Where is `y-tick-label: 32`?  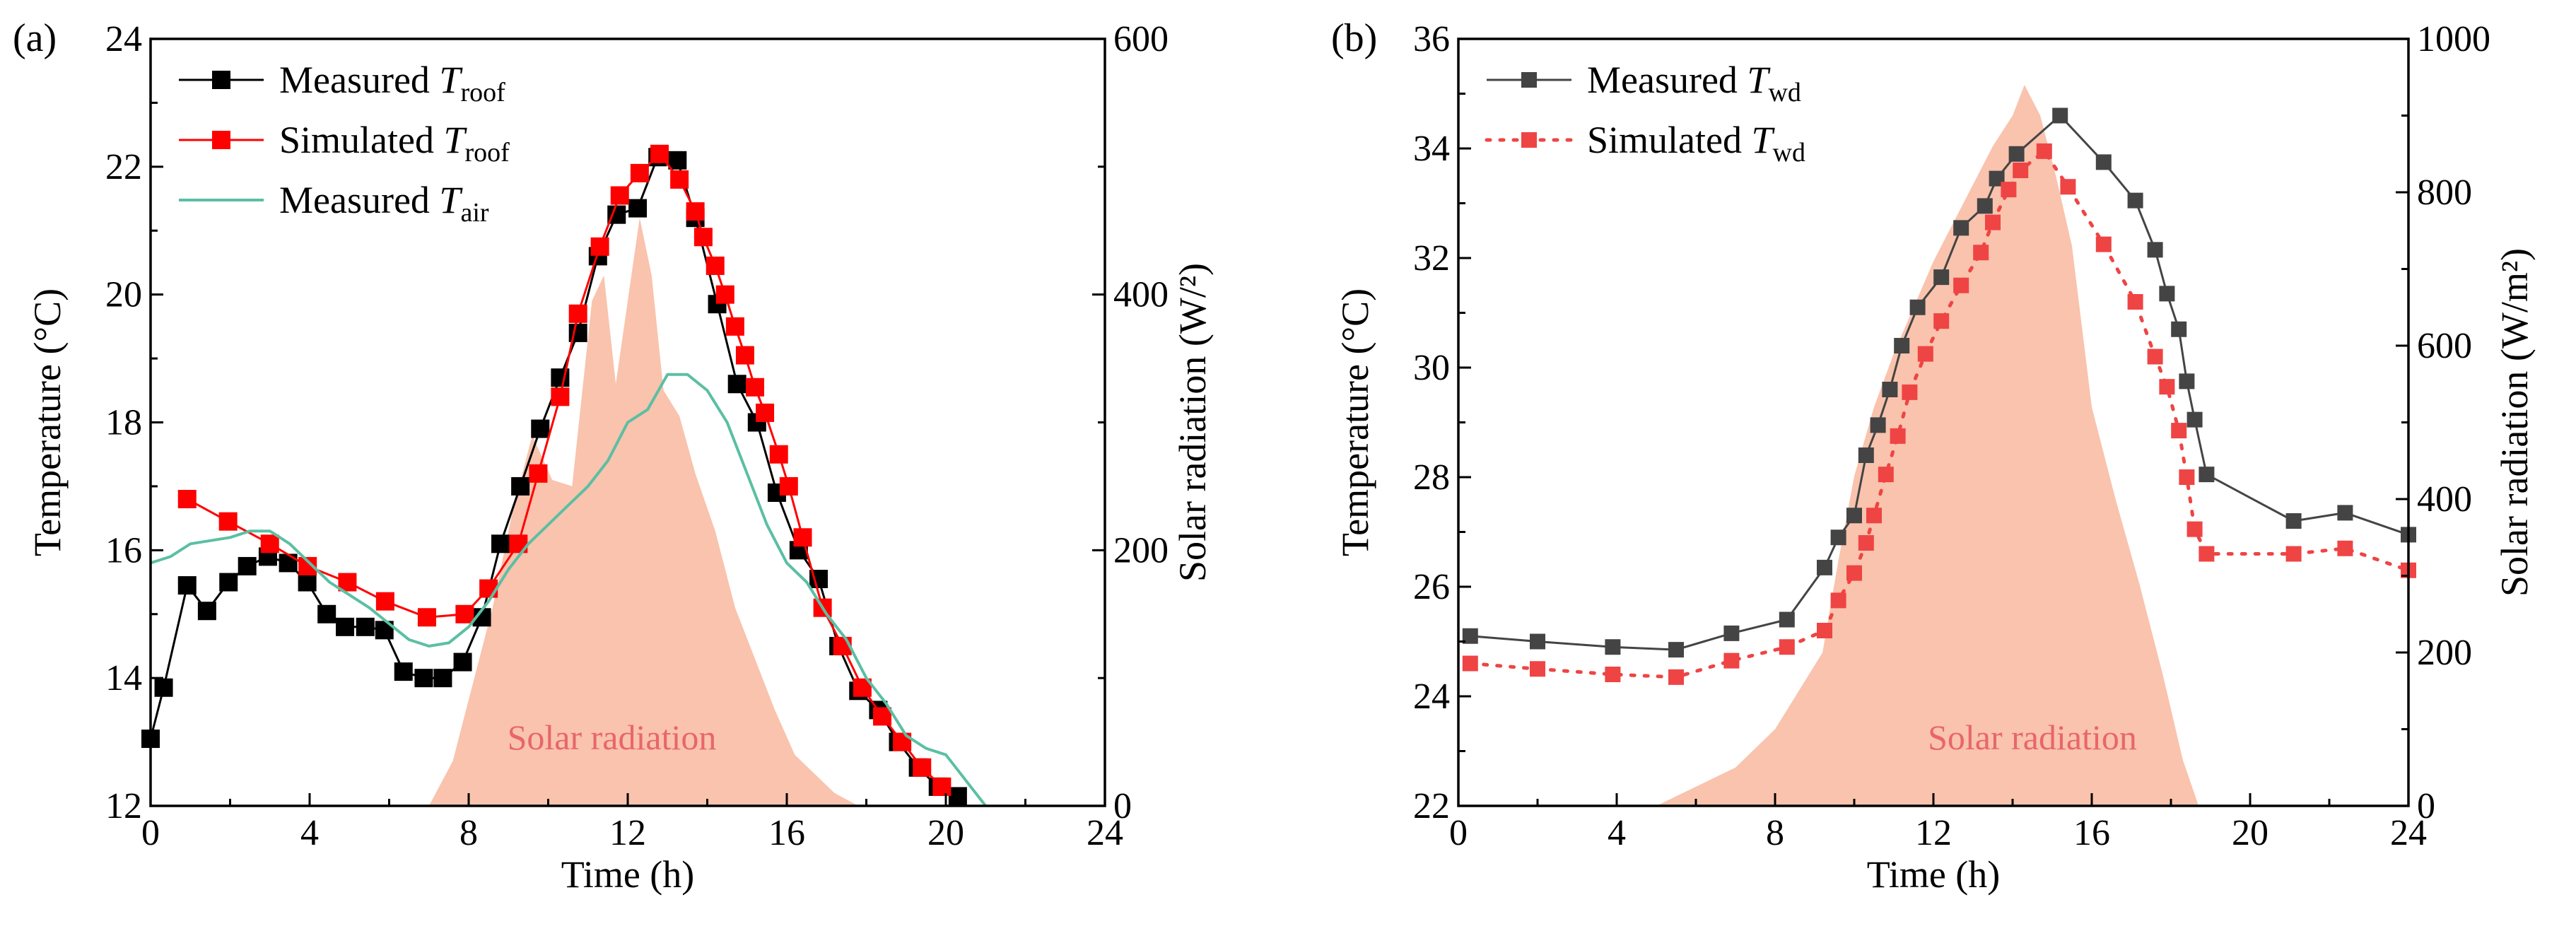 y-tick-label: 32 is located at coordinates (1431, 258).